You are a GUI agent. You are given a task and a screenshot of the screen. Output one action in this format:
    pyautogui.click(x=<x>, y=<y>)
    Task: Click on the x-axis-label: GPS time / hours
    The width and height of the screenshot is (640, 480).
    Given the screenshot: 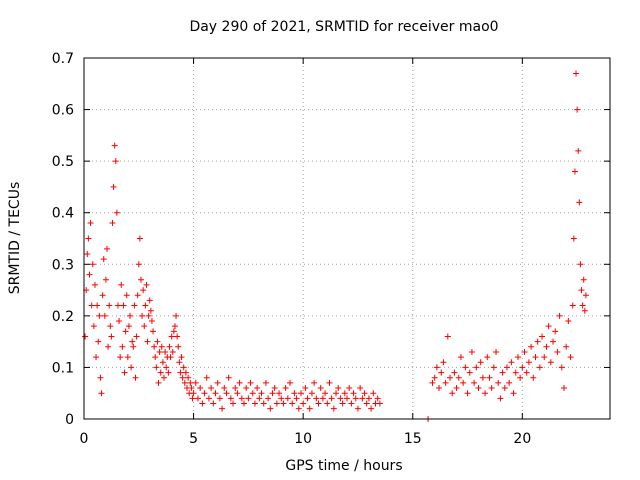 What is the action you would take?
    pyautogui.click(x=343, y=466)
    